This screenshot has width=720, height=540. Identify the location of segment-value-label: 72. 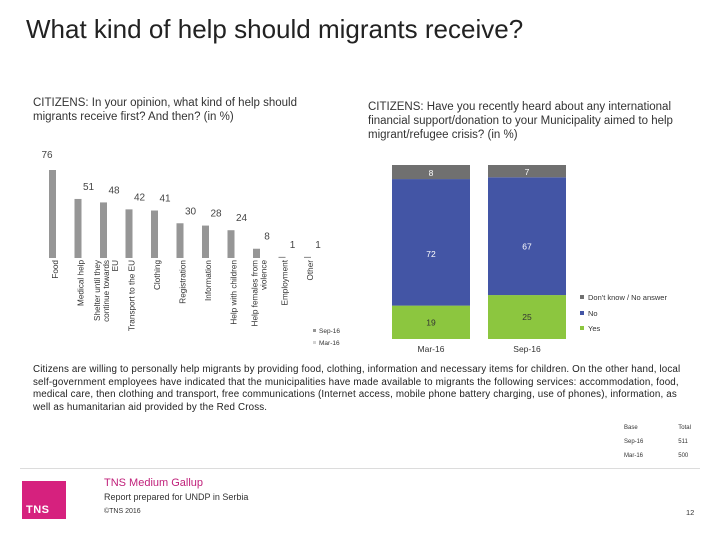
(431, 254).